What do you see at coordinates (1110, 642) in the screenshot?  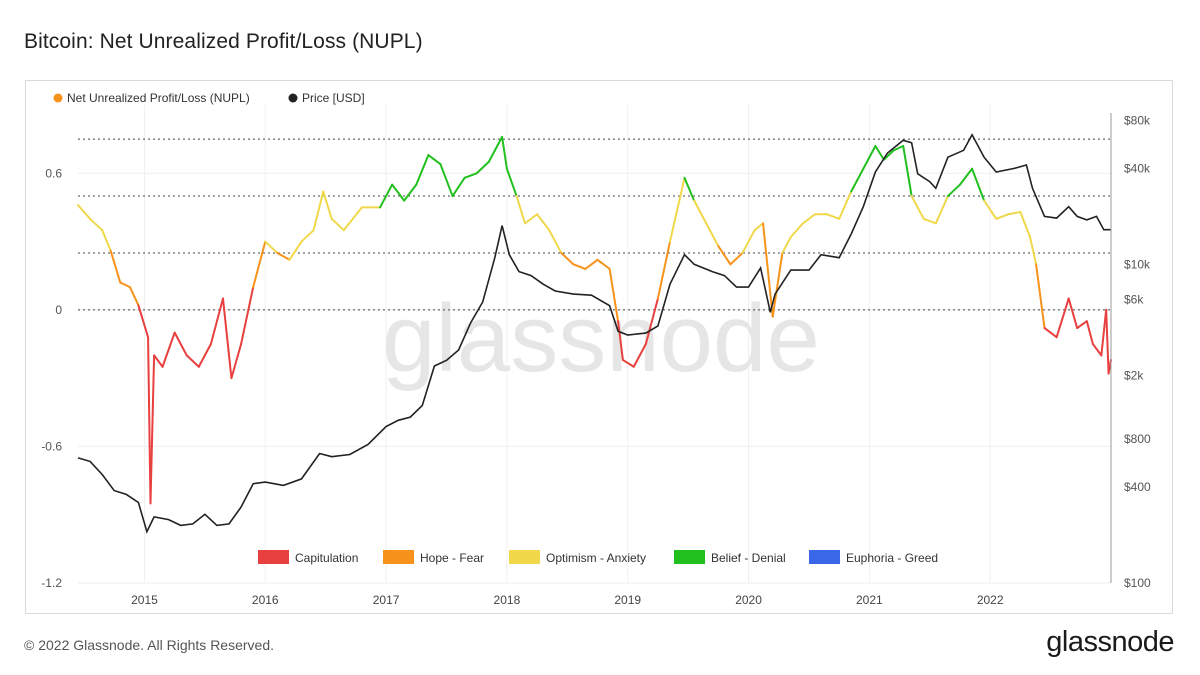 I see `glassnode-logo: glassnode` at bounding box center [1110, 642].